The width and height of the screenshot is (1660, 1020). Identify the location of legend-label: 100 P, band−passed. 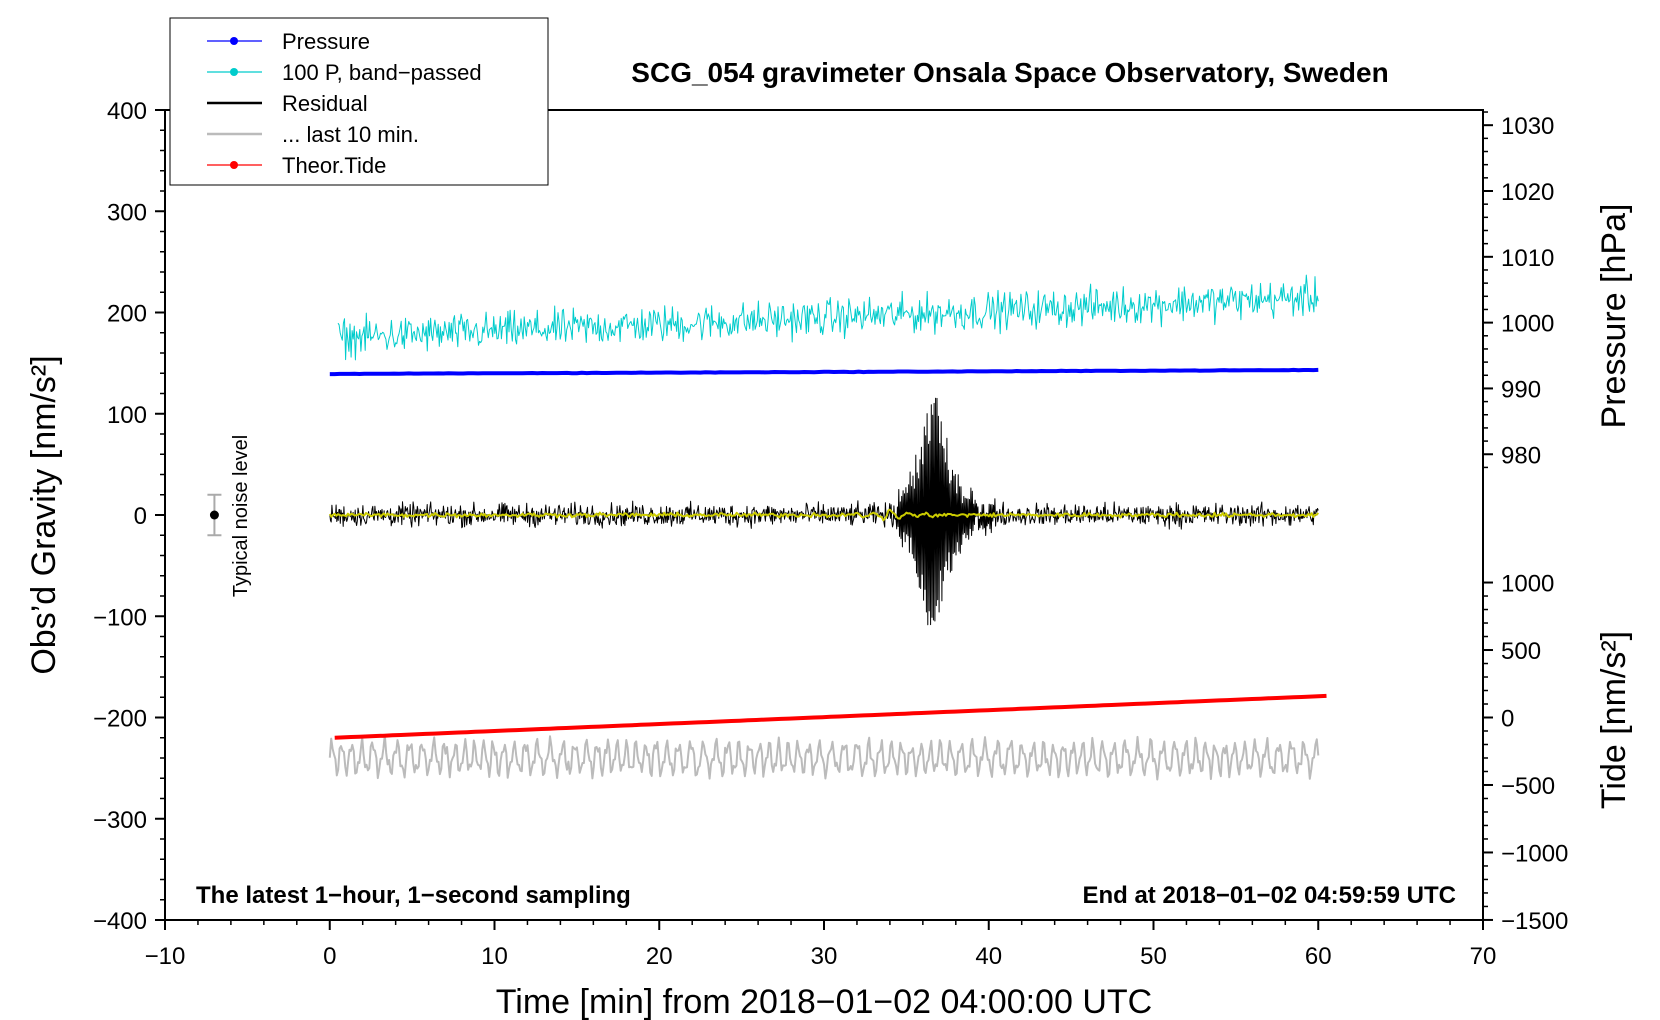
(382, 72).